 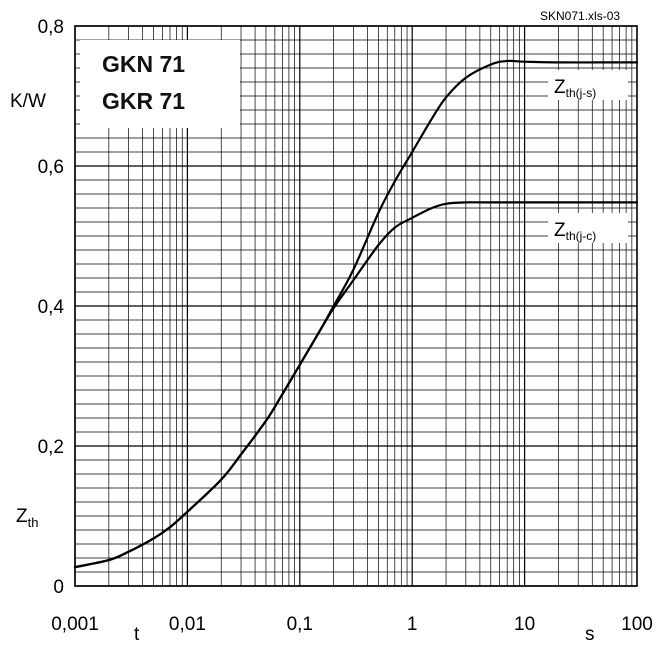 What do you see at coordinates (143, 101) in the screenshot?
I see `model-label-2: GKR 71` at bounding box center [143, 101].